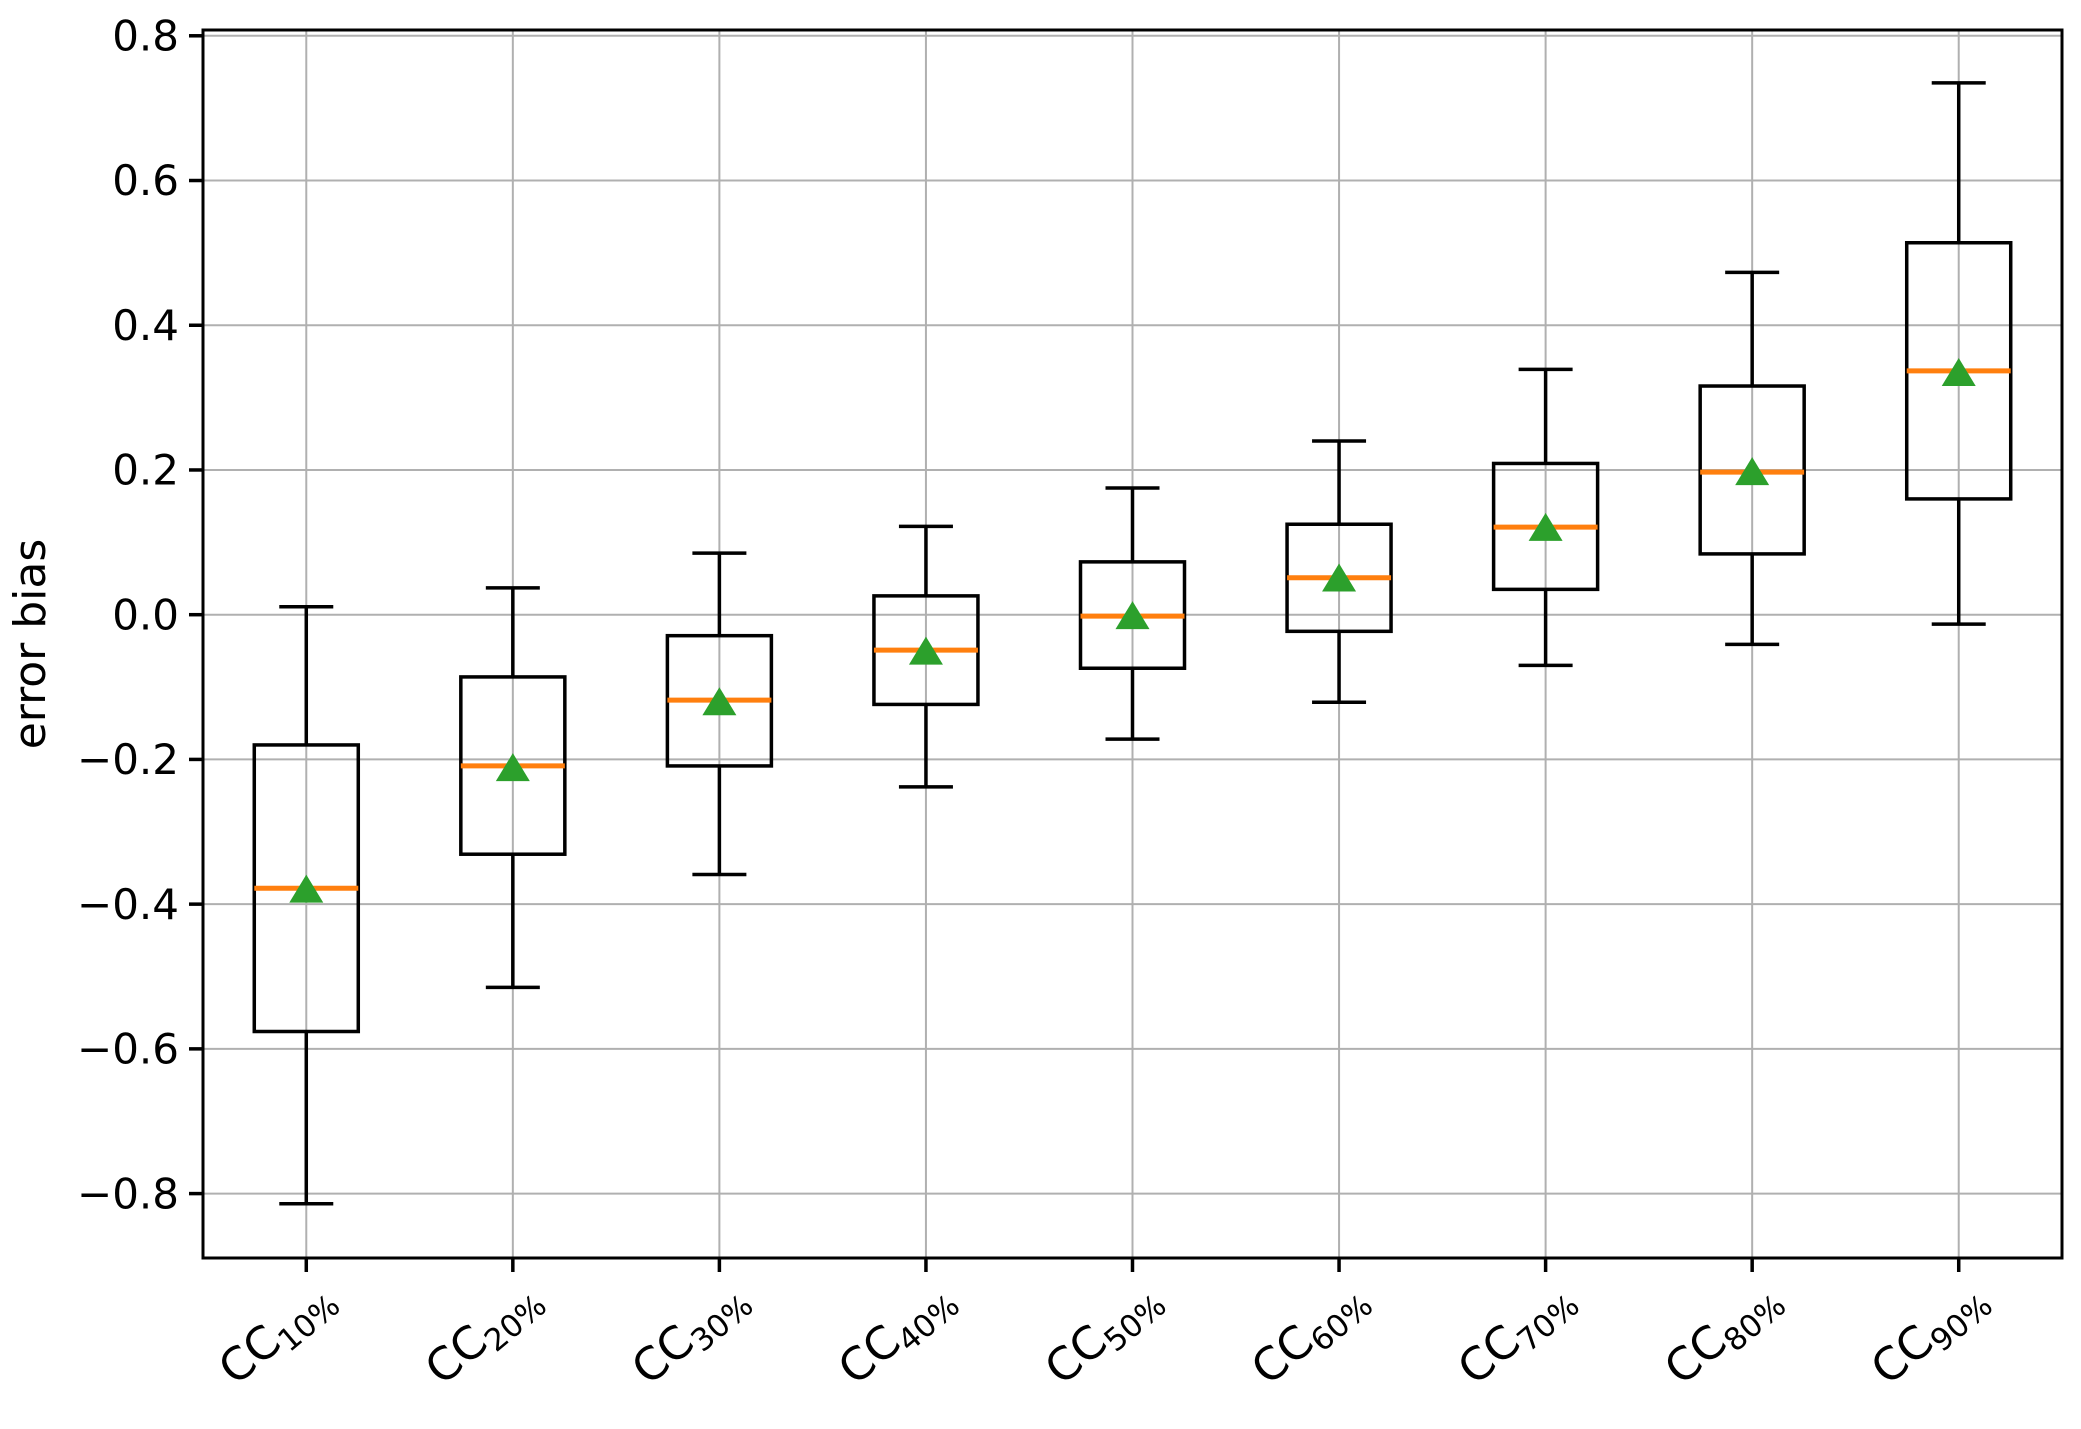  I want to click on x-tick-label-6: CC60%, so click(1310, 1335).